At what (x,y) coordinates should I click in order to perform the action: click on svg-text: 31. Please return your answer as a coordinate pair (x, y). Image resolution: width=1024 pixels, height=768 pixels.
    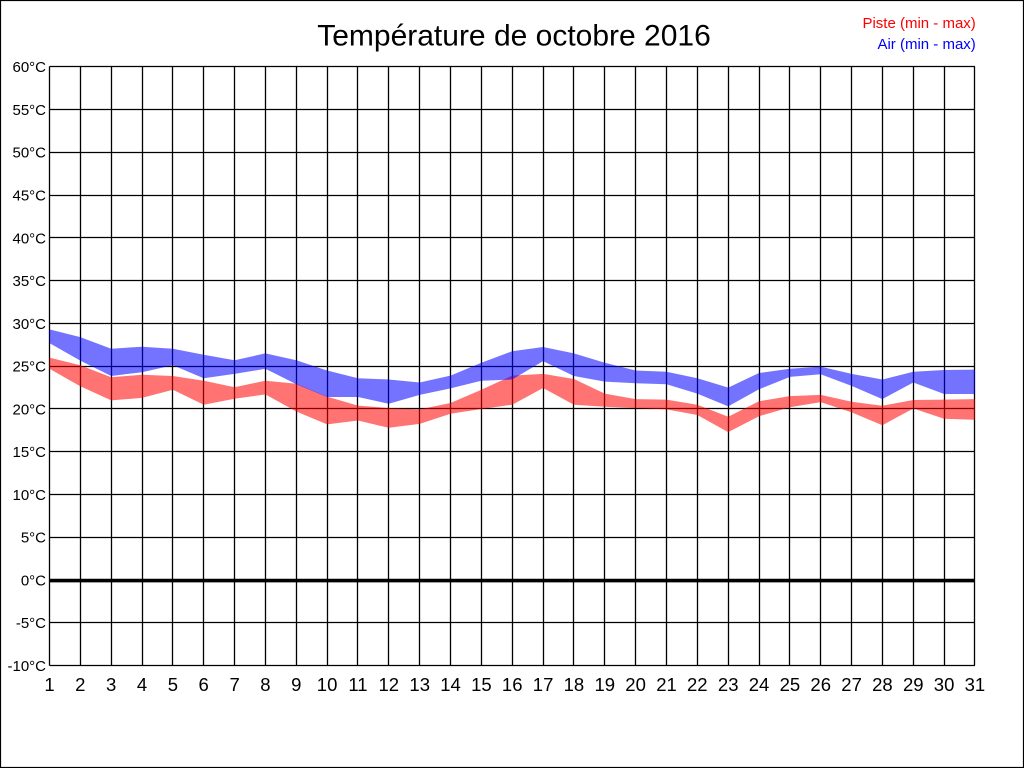
    Looking at the image, I should click on (975, 684).